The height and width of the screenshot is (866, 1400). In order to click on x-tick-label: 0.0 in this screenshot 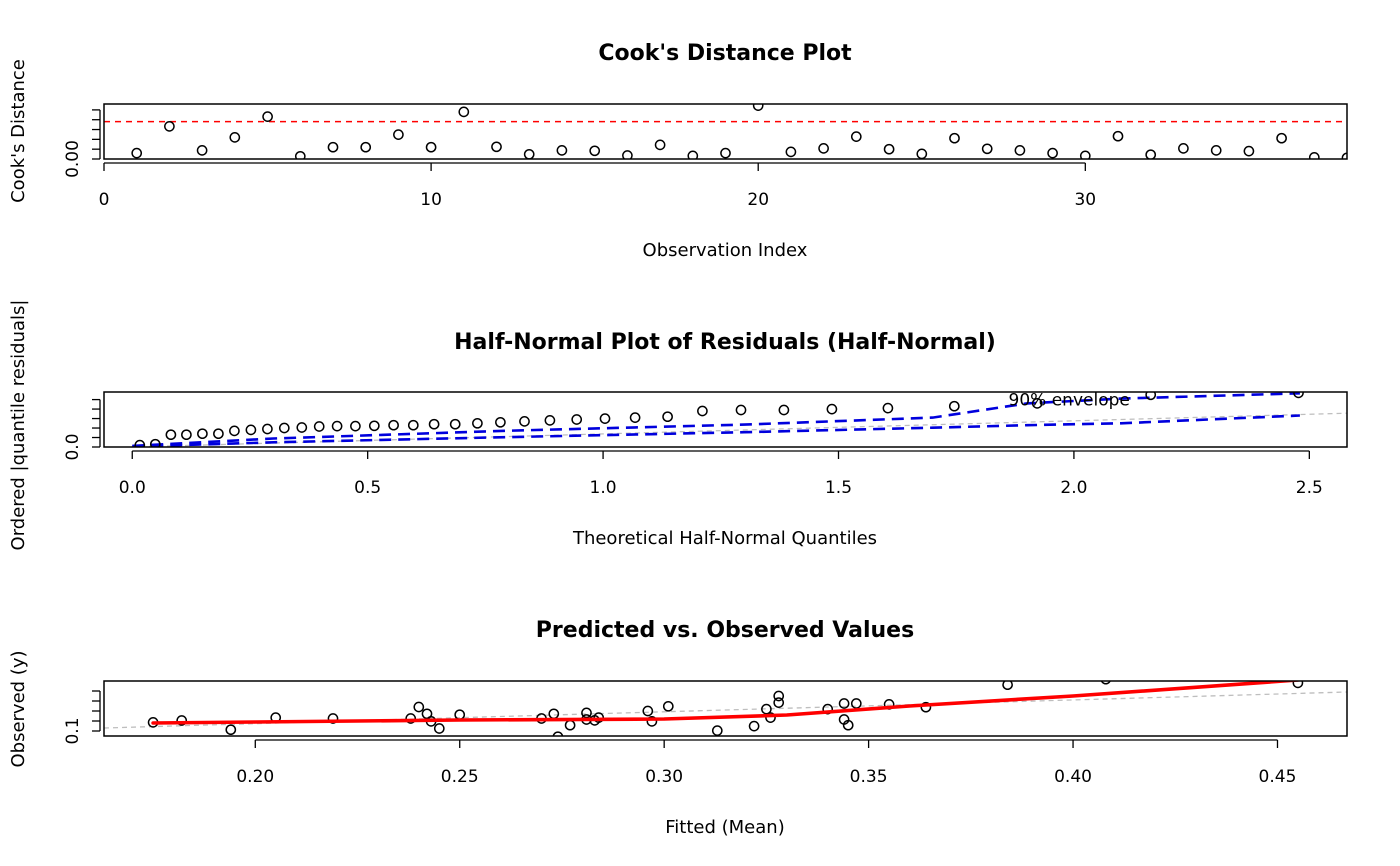, I will do `click(132, 488)`.